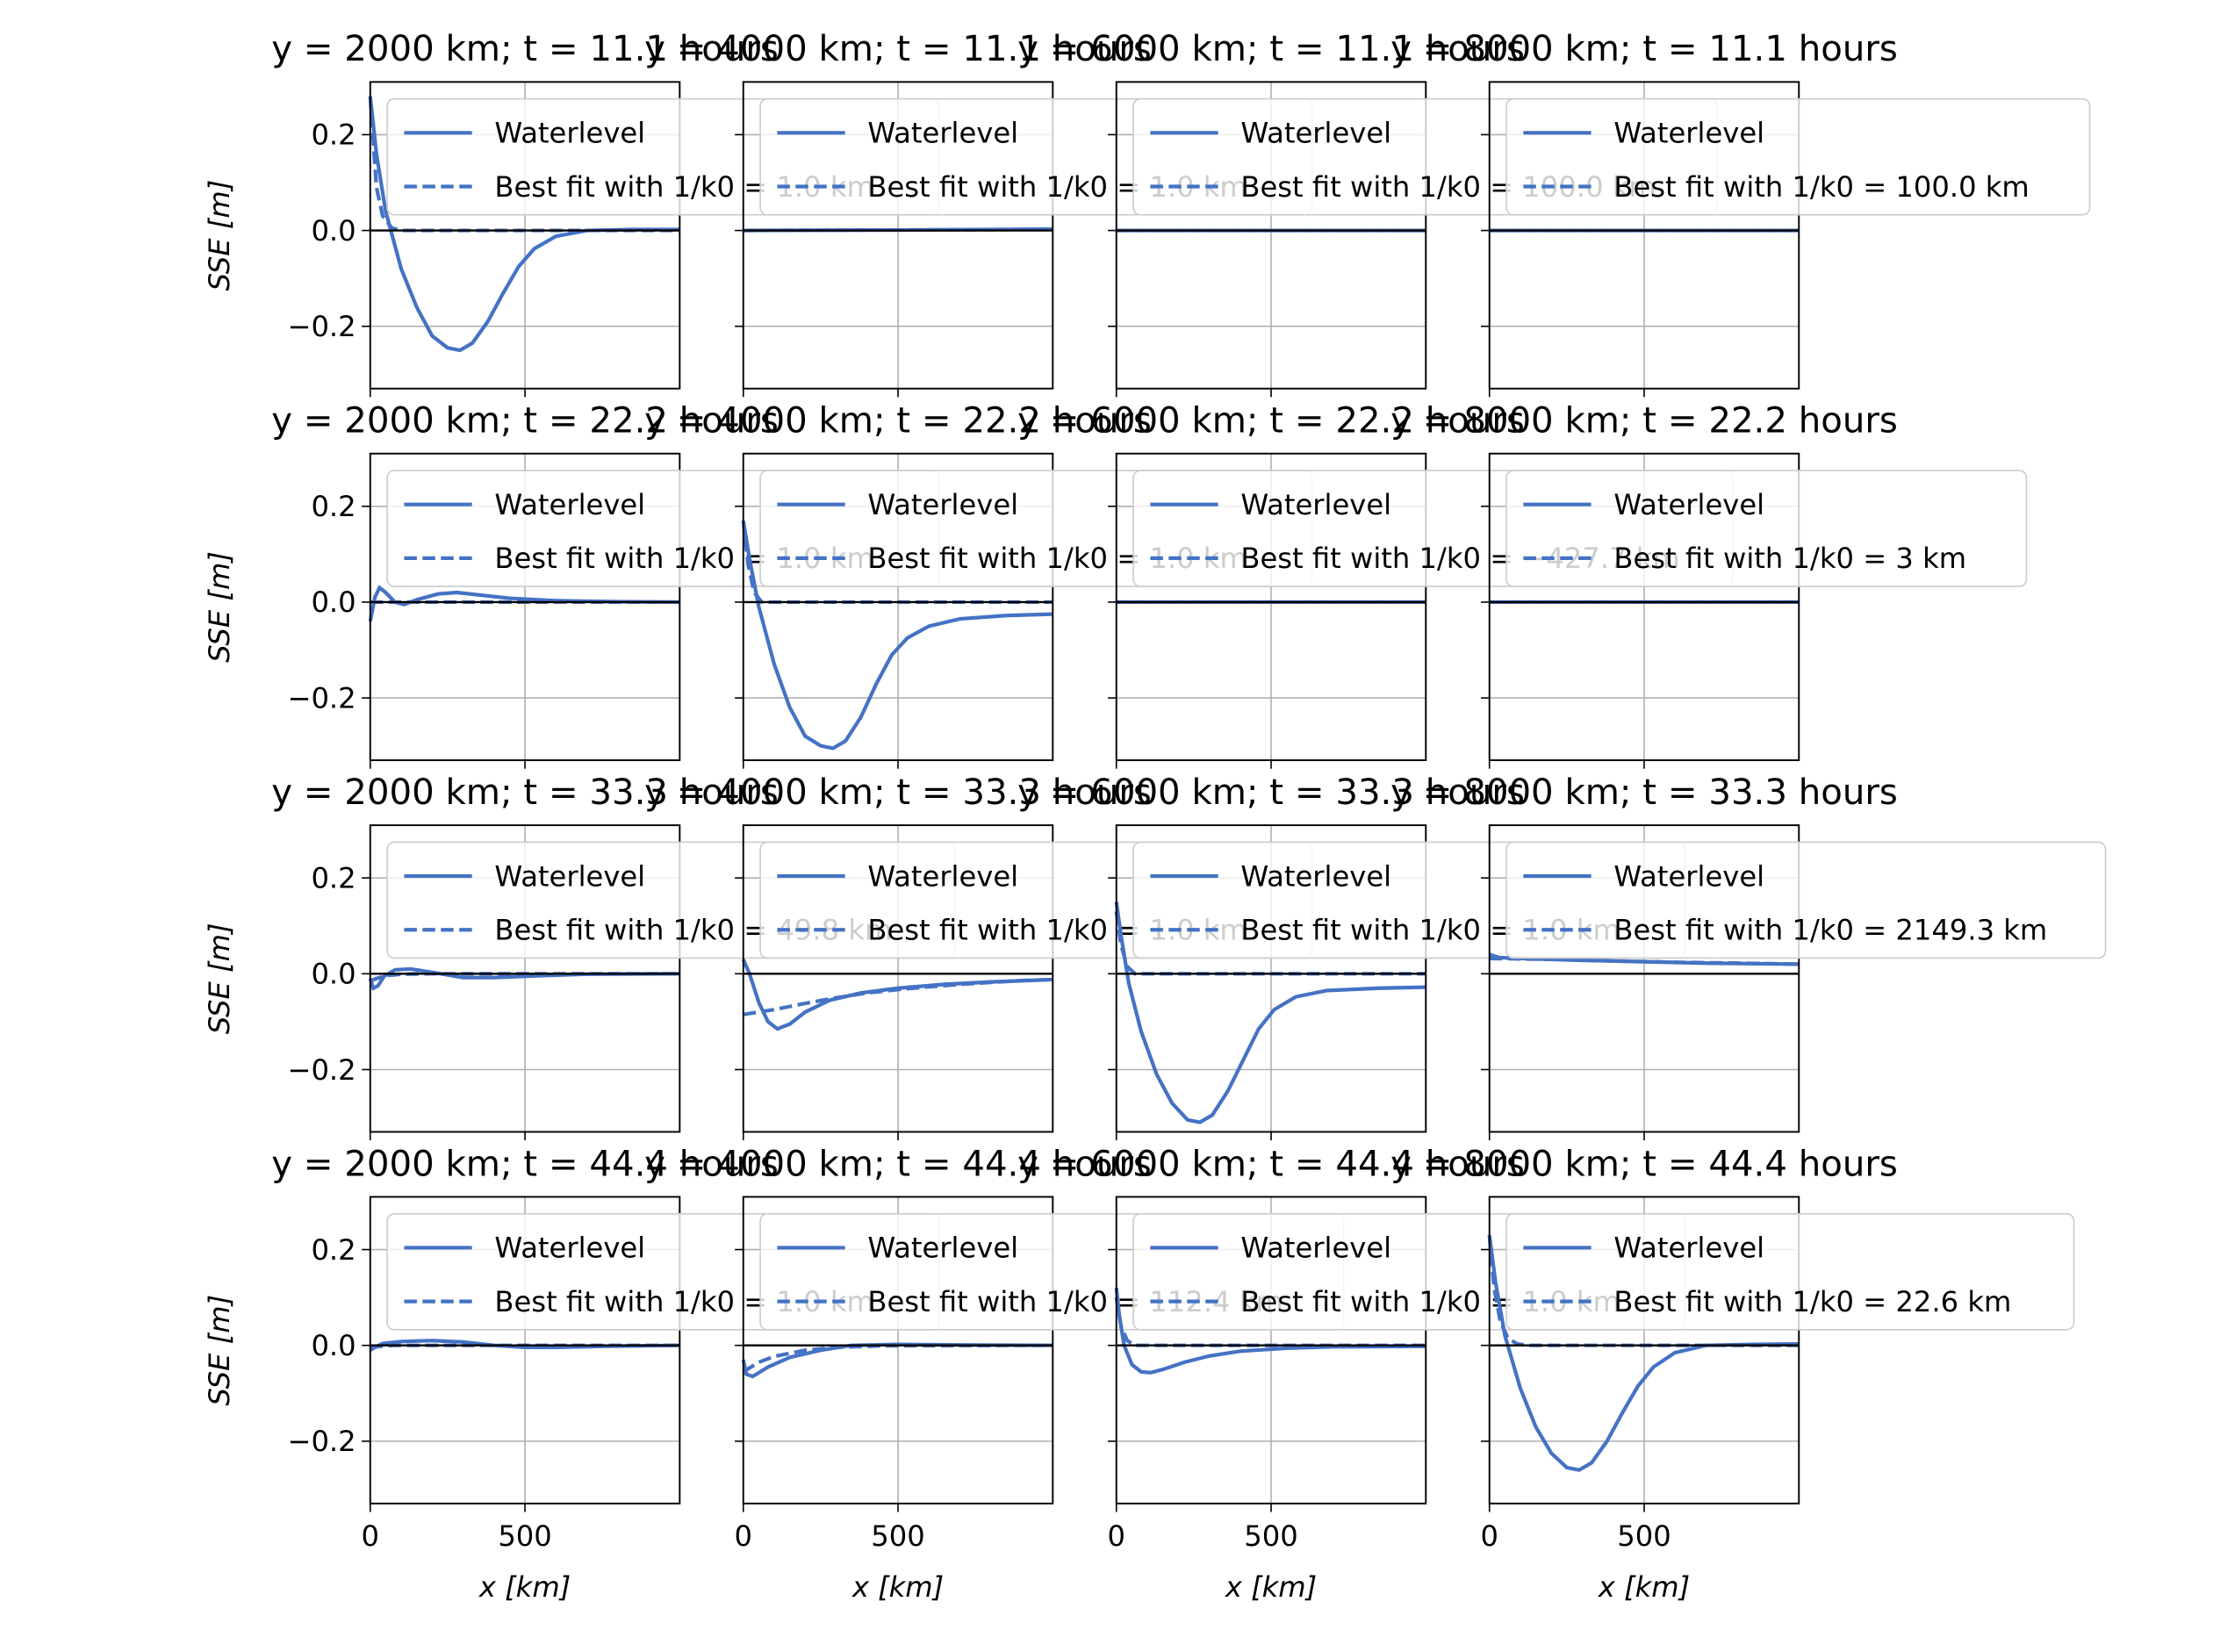 Image resolution: width=2213 pixels, height=1652 pixels. Describe the element at coordinates (1644, 49) in the screenshot. I see `panel-title: y = 8000 km; t = 11.1 hours` at that location.